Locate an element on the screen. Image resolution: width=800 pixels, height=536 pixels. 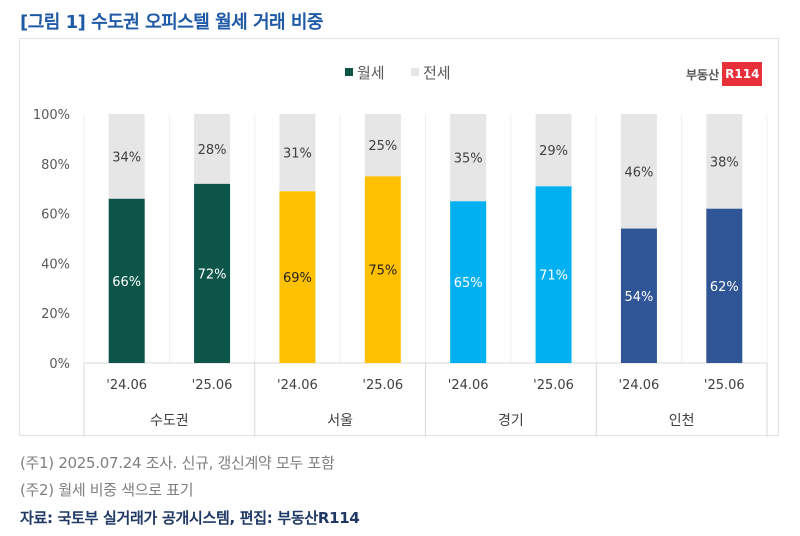
data-label: 29% is located at coordinates (553, 151).